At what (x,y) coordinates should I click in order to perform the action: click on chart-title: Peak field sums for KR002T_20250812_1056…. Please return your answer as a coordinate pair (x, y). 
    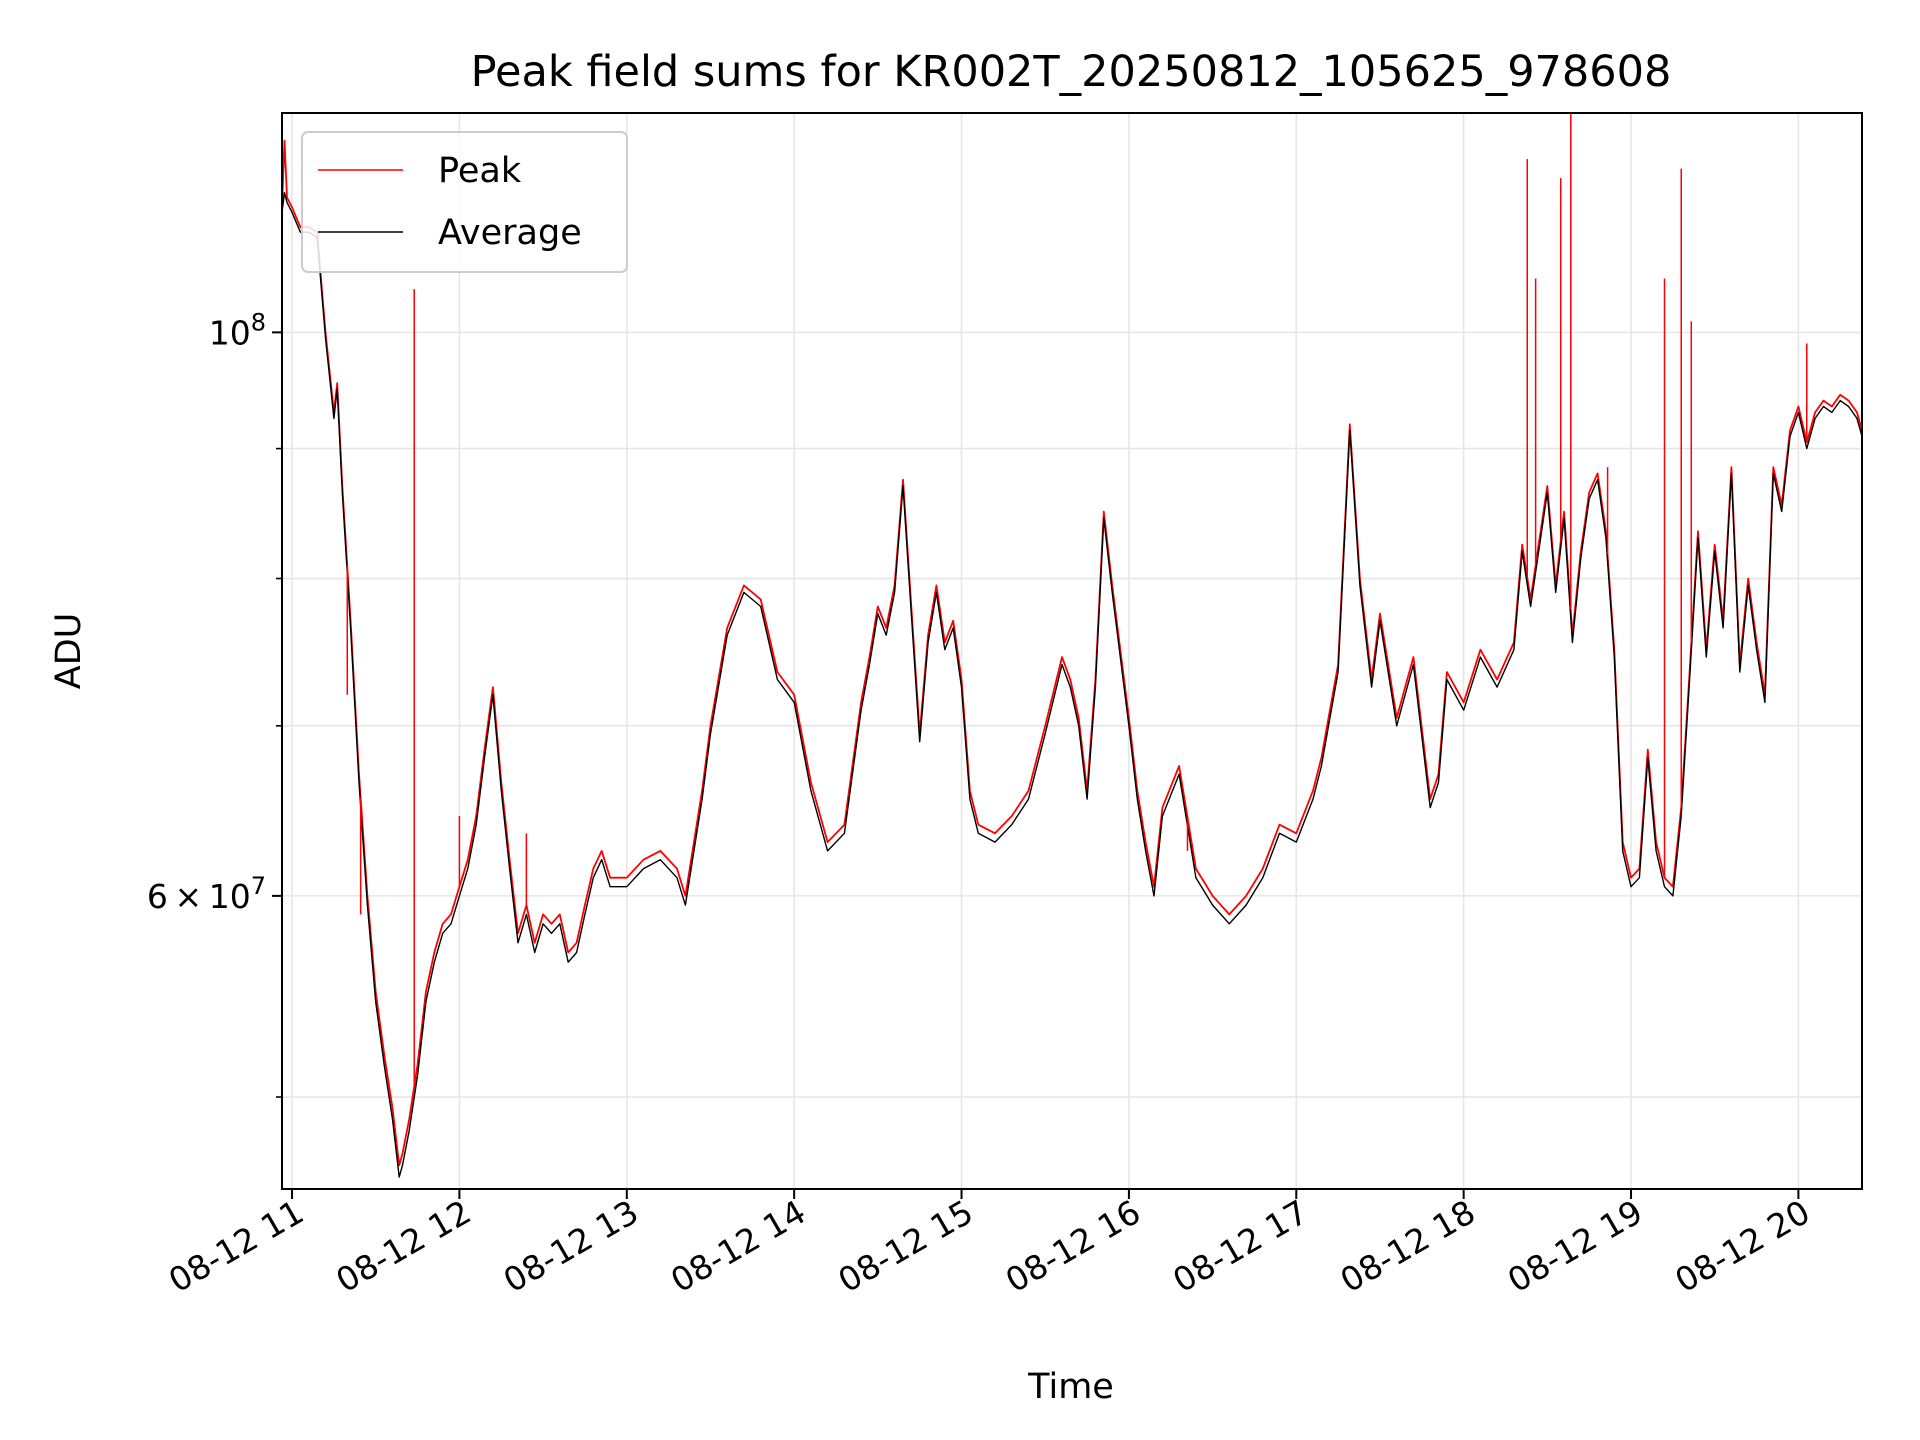
    Looking at the image, I should click on (1071, 72).